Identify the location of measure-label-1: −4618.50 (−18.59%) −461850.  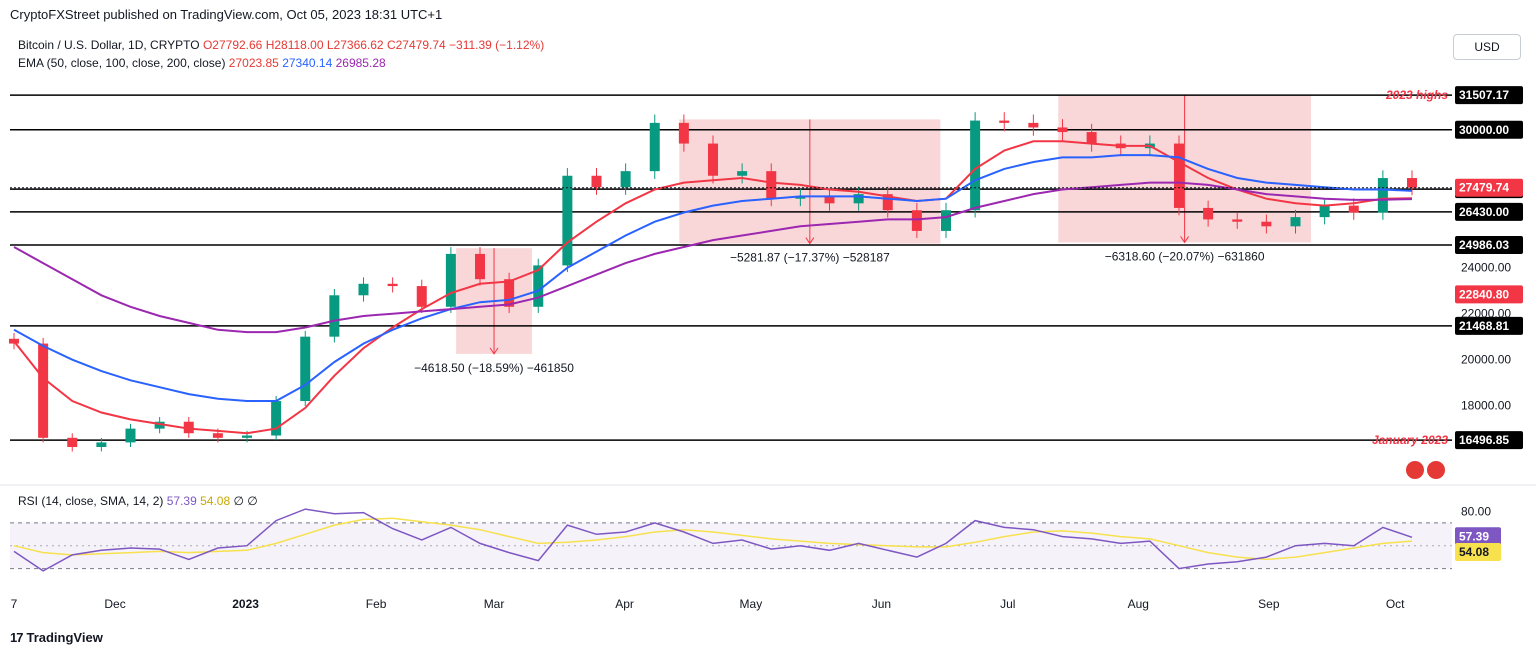
(494, 368).